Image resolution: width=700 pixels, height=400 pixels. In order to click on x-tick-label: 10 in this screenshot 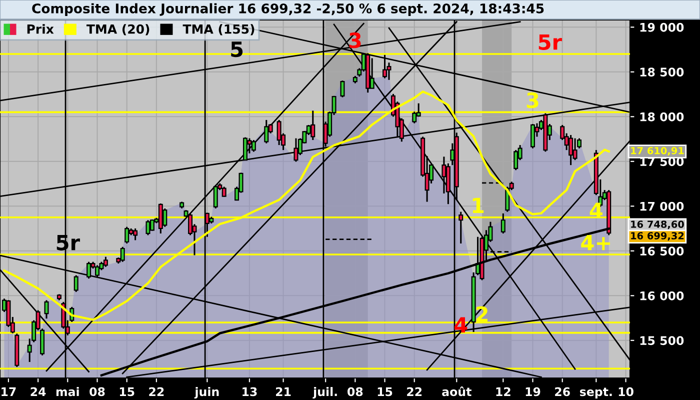, I will do `click(626, 391)`.